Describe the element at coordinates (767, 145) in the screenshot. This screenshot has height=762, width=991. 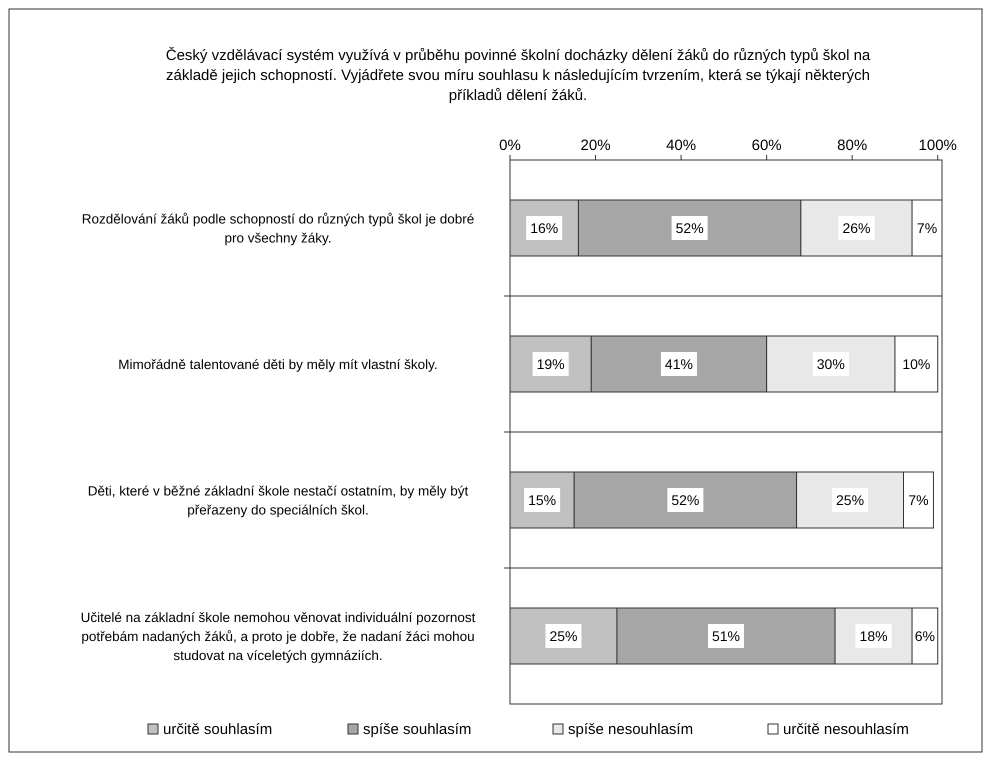
I see `x-tick-label: 60%` at that location.